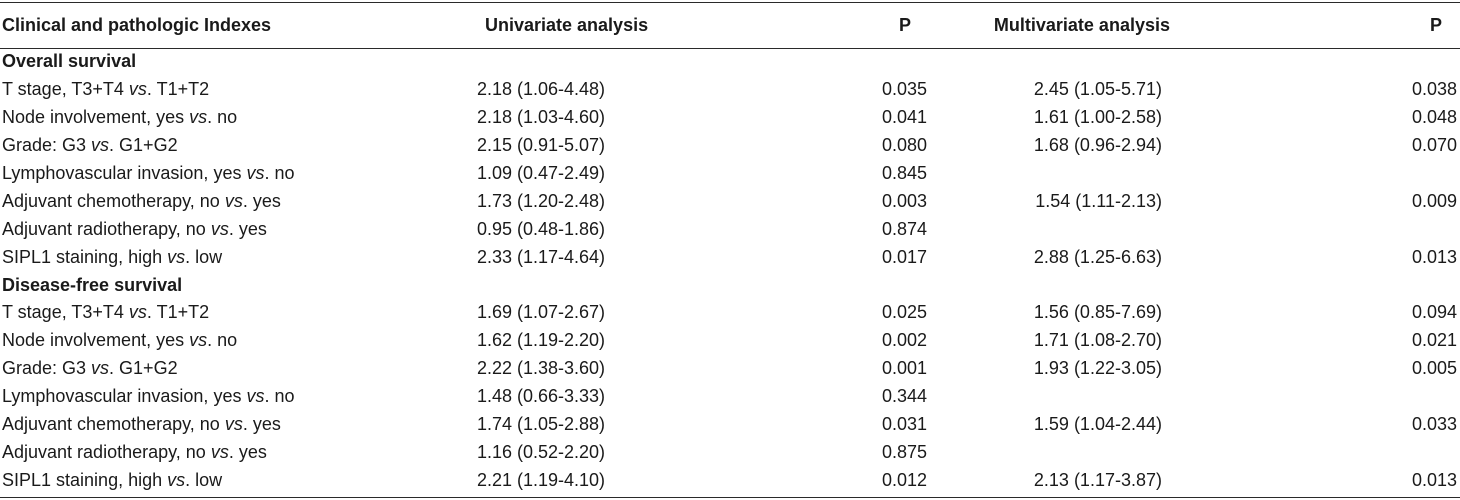 The width and height of the screenshot is (1460, 500). Describe the element at coordinates (796, 174) in the screenshot. I see `p-univariate-cell: 0.845` at that location.